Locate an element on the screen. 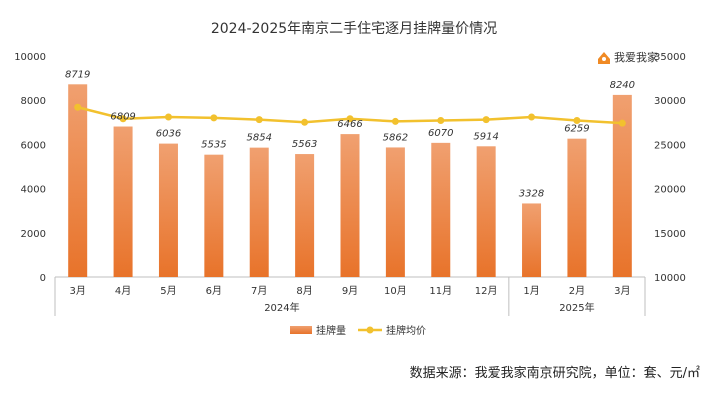  data-label: 8719 is located at coordinates (77, 74).